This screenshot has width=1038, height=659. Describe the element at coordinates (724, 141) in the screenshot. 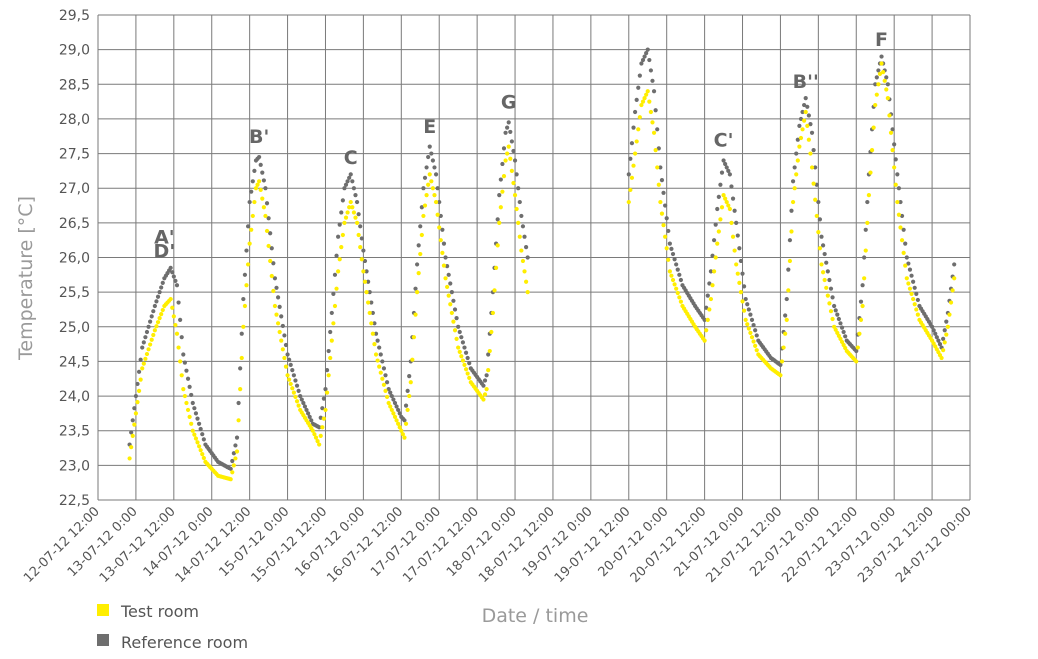

I see `peak-label: C'` at that location.